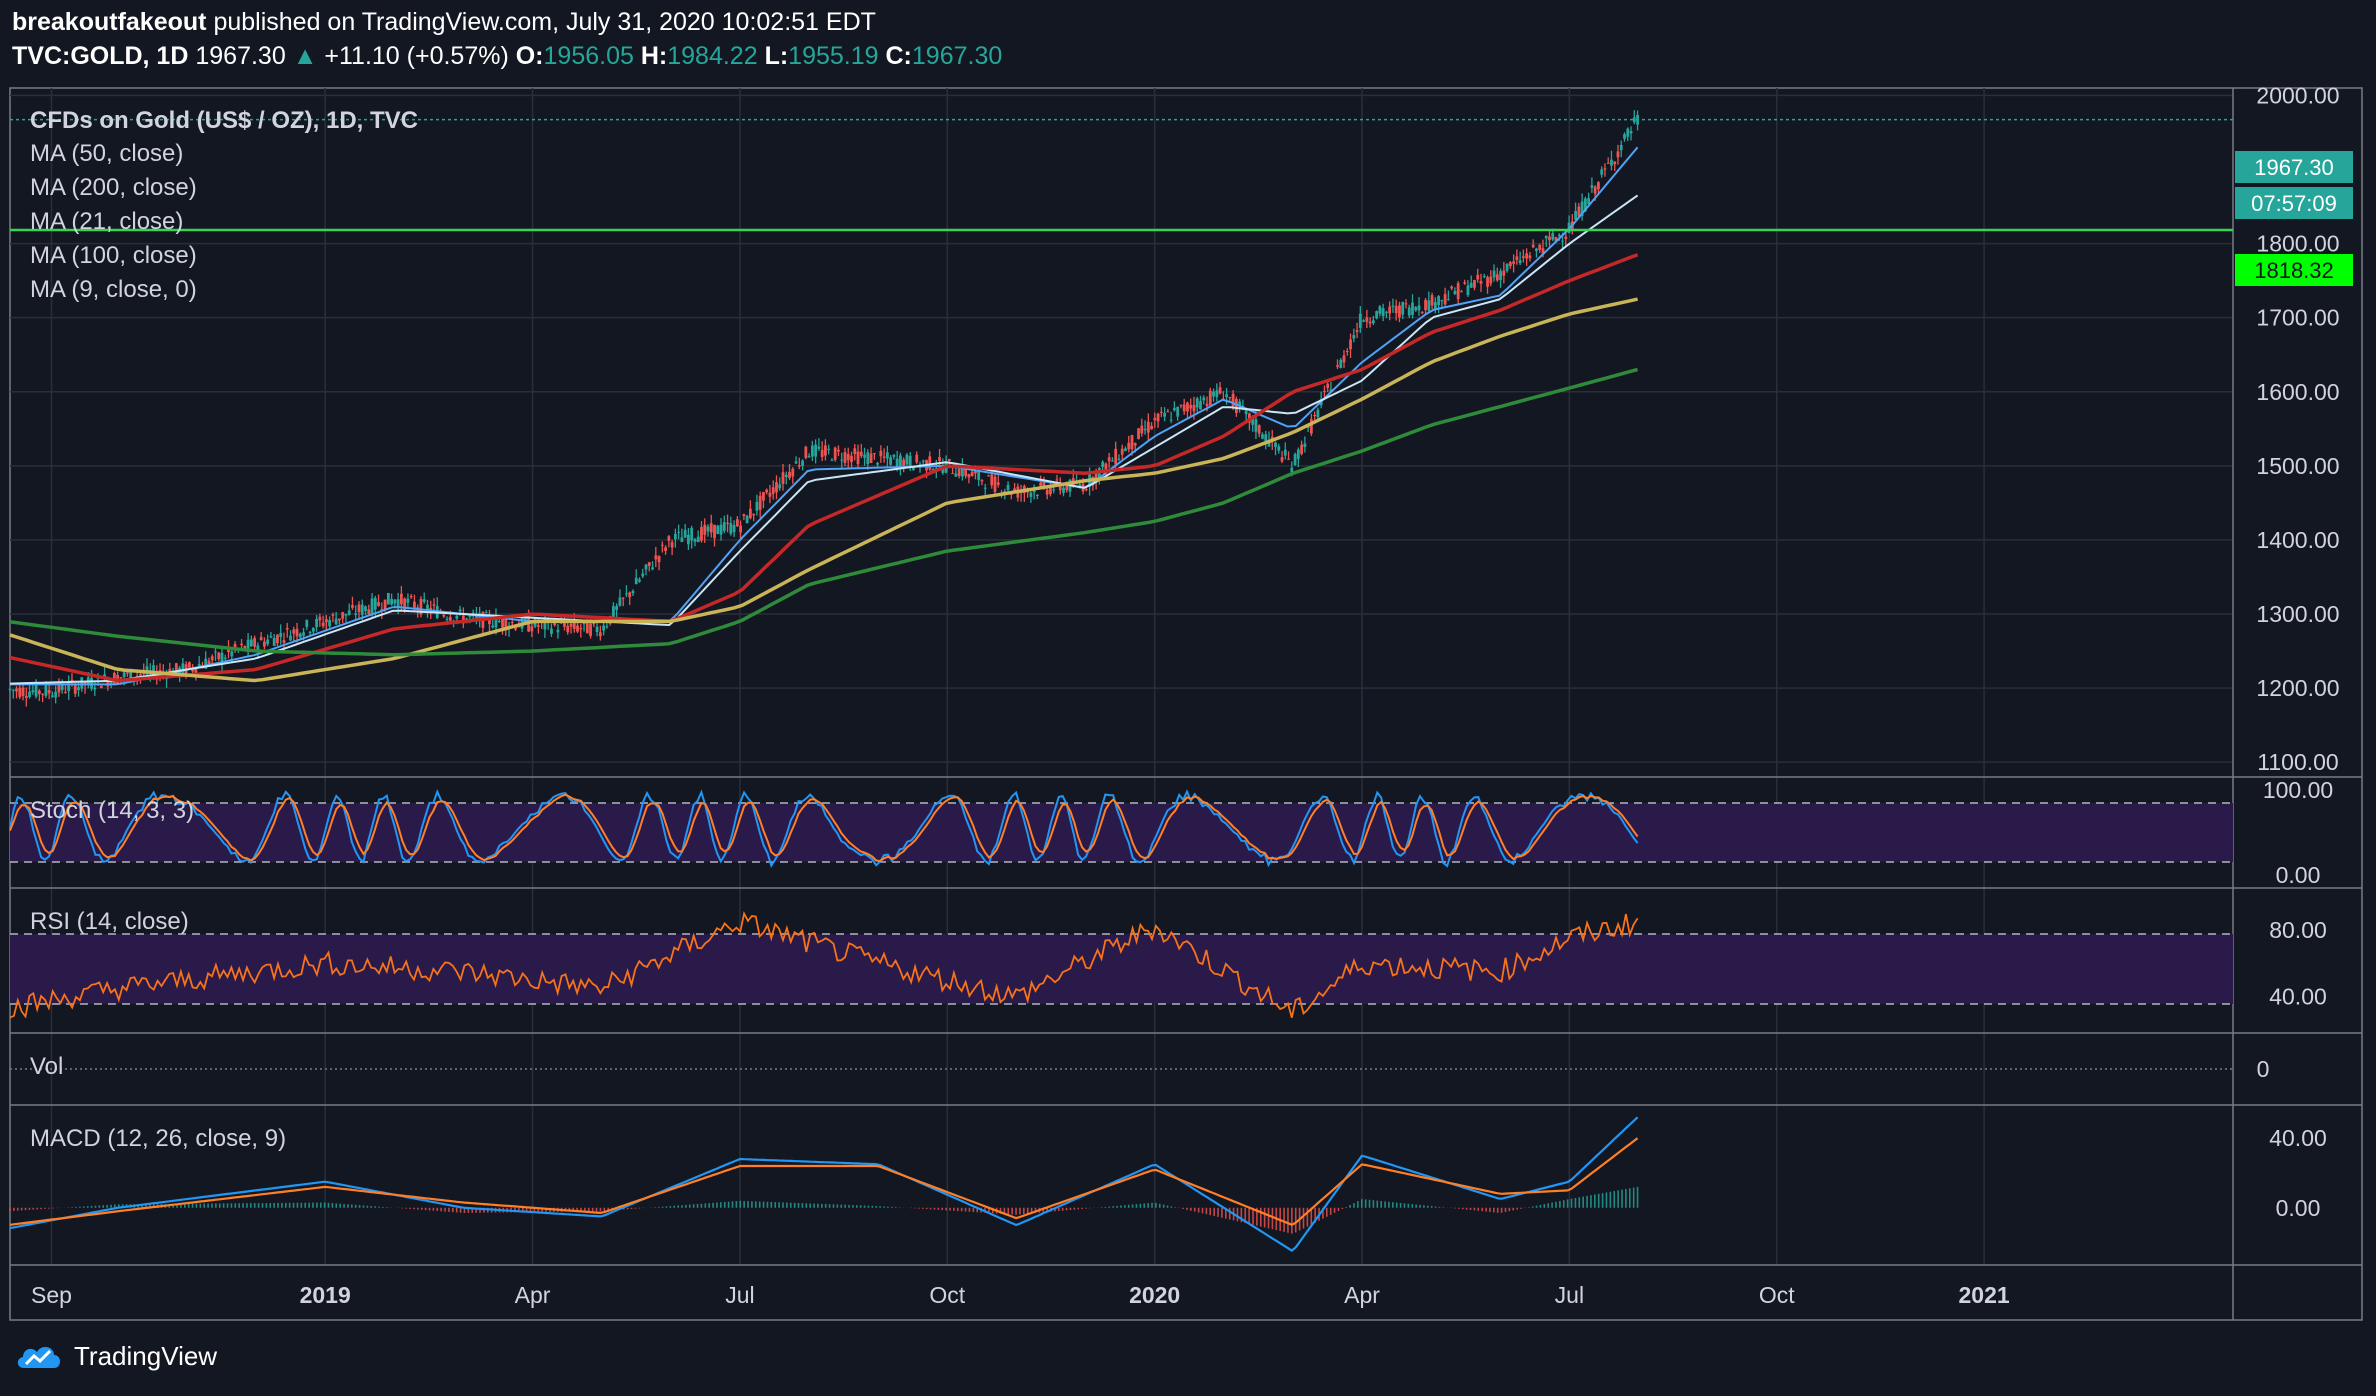 This screenshot has width=2376, height=1396. I want to click on legend-rsi: RSI (14, close), so click(109, 921).